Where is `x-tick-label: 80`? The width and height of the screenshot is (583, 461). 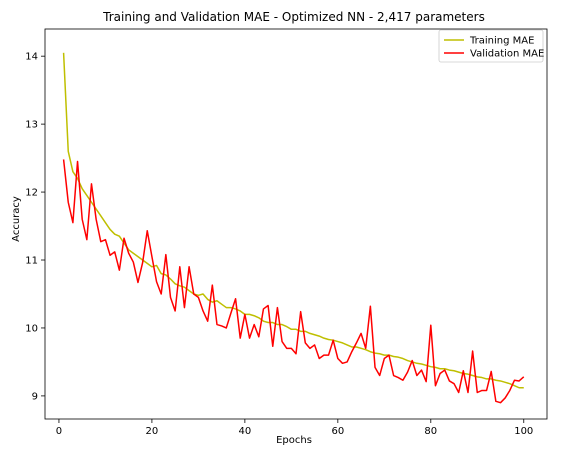 x-tick-label: 80 is located at coordinates (430, 431).